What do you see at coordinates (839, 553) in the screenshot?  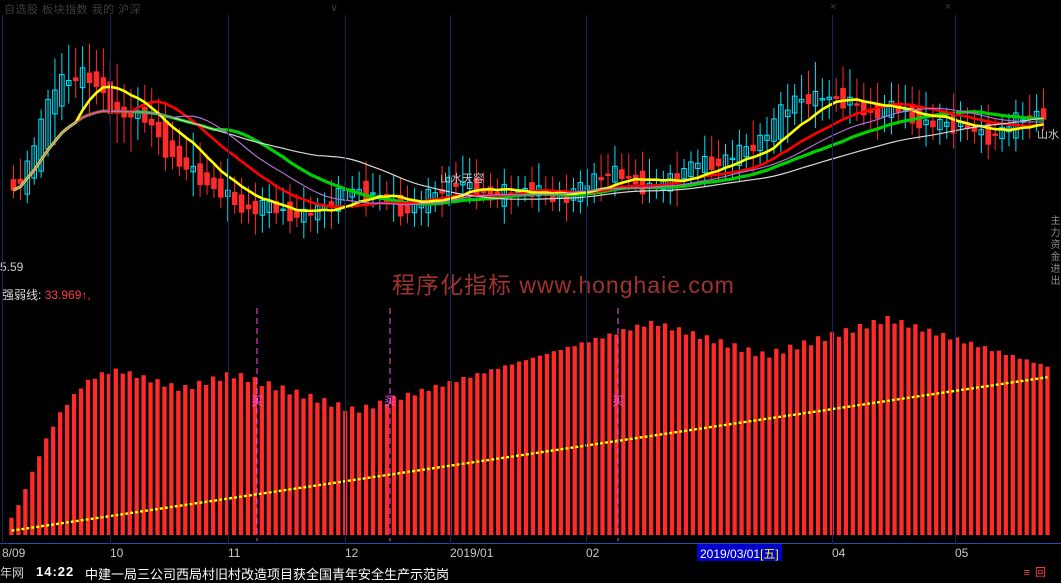 I see `axis-tick: 04` at bounding box center [839, 553].